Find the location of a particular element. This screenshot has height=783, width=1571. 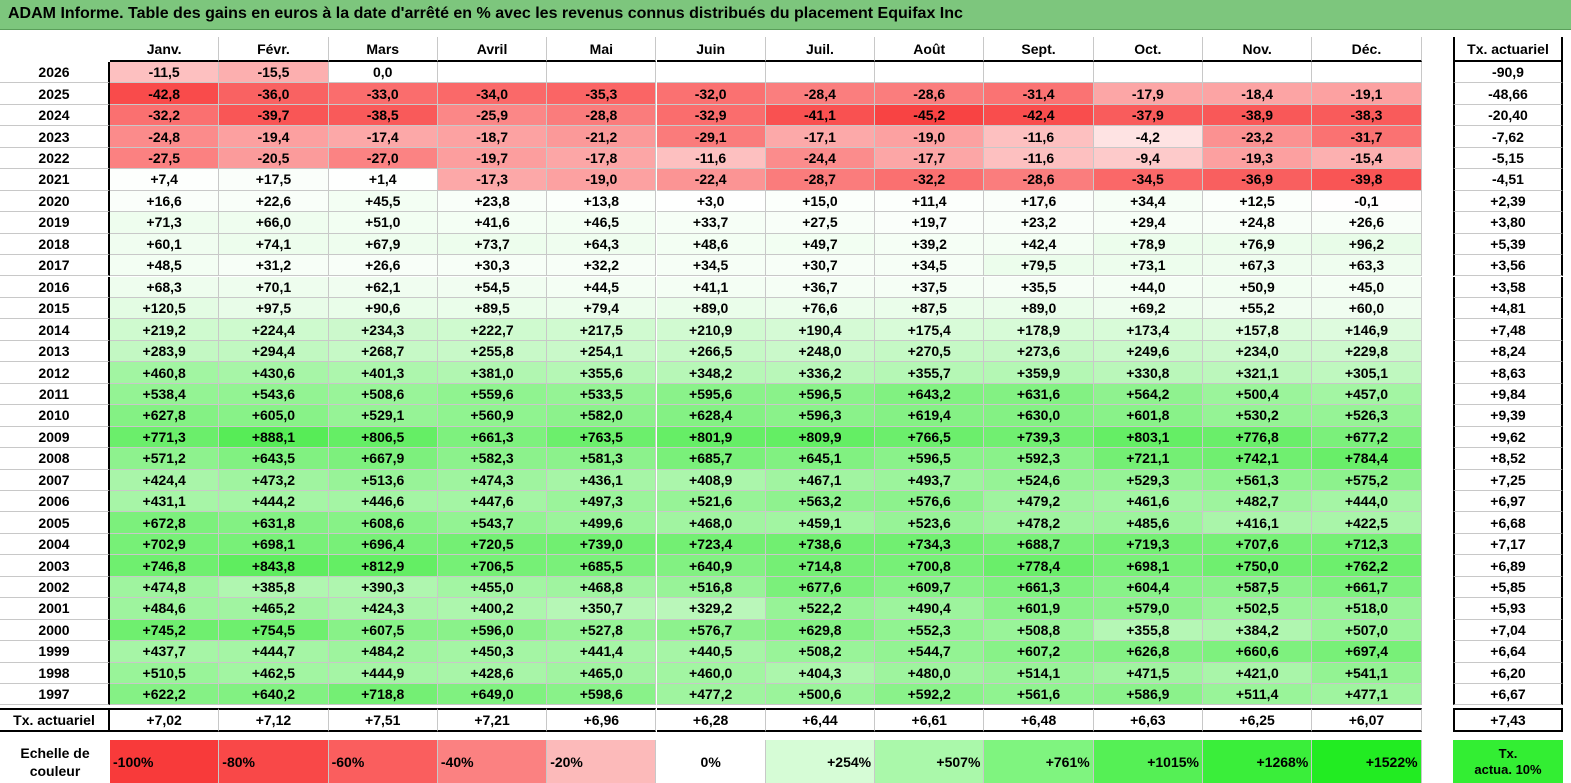

rate-cell: +6,67 is located at coordinates (1508, 695).